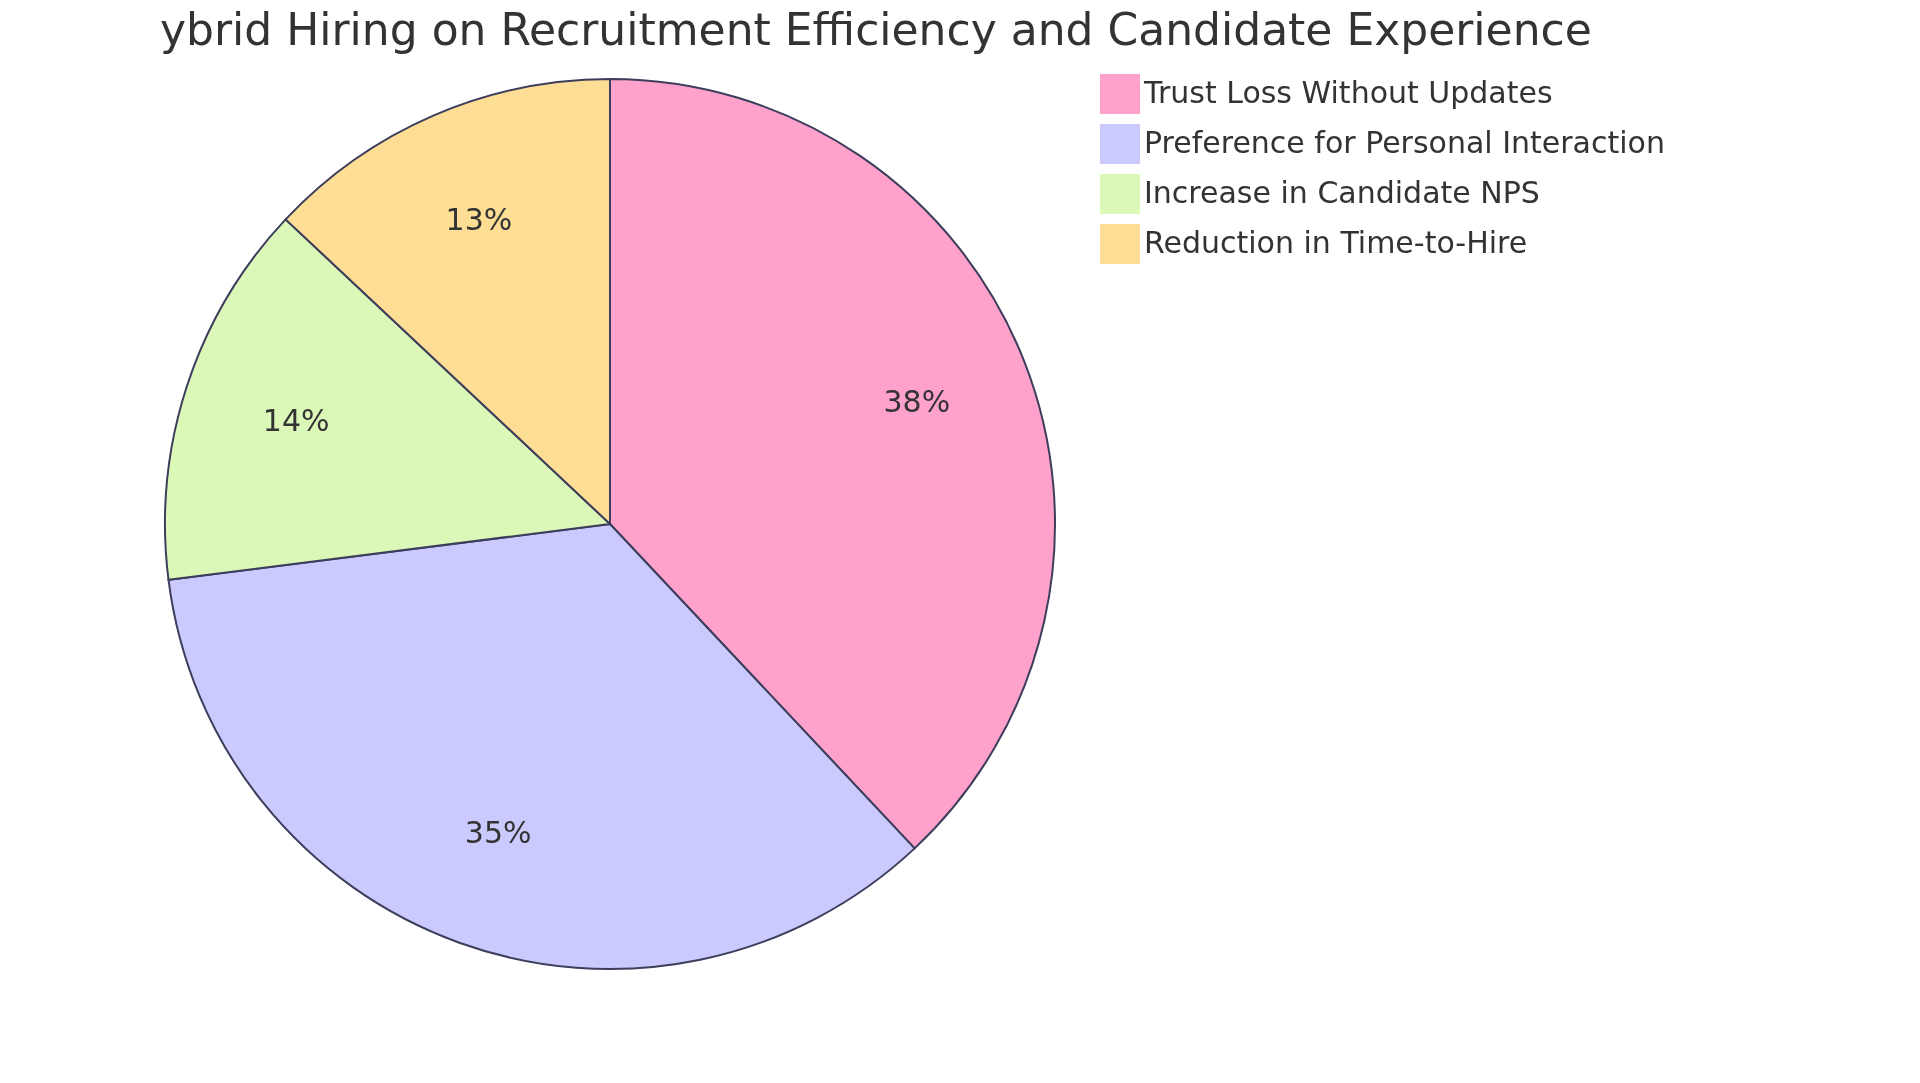  Describe the element at coordinates (498, 833) in the screenshot. I see `data-label: 35%` at that location.